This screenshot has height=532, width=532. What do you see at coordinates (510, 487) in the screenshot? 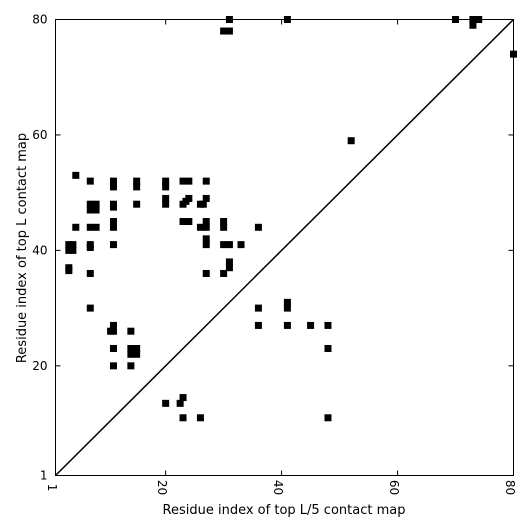
I see `x-tick-label: 80` at bounding box center [510, 487].